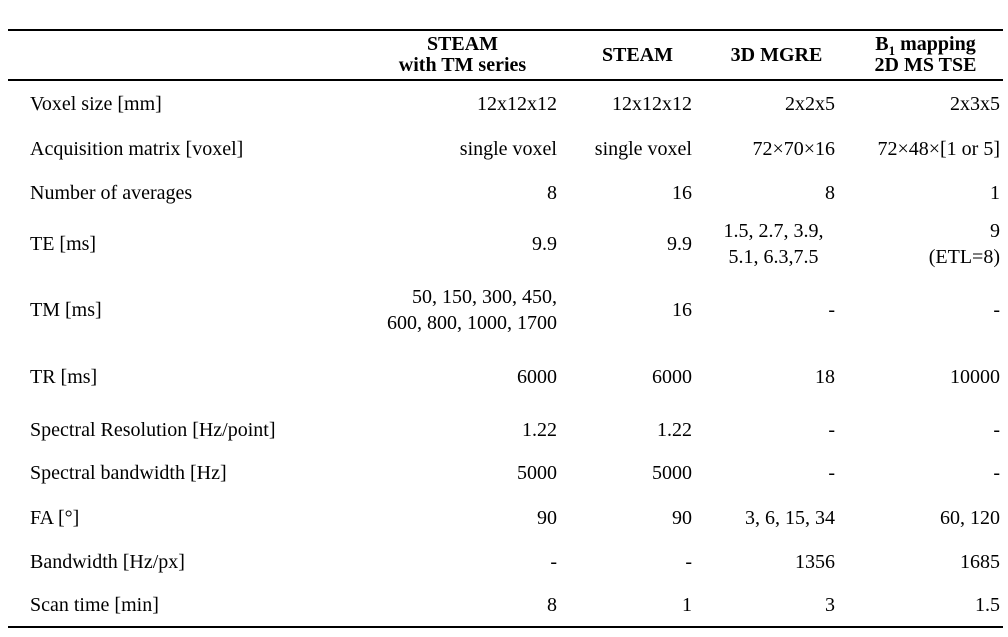  What do you see at coordinates (137, 148) in the screenshot?
I see `row-label: Acquisition matrix [voxel]` at bounding box center [137, 148].